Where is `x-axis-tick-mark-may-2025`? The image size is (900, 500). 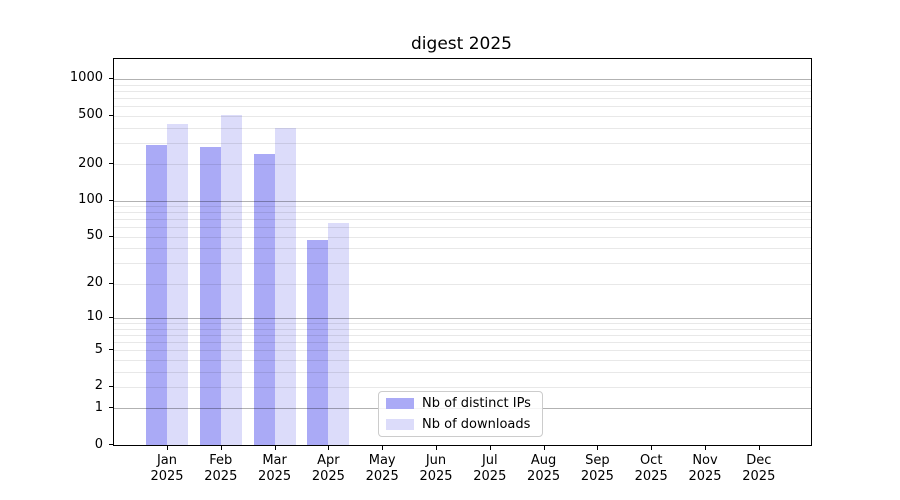
x-axis-tick-mark-may-2025 is located at coordinates (383, 448).